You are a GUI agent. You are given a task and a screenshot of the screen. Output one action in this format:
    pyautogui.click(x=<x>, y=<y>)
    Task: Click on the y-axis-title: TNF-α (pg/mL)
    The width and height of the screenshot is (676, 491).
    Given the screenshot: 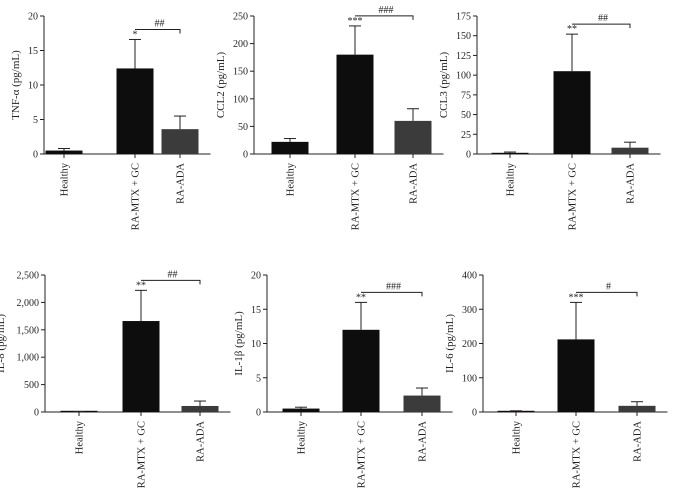 What is the action you would take?
    pyautogui.click(x=16, y=85)
    